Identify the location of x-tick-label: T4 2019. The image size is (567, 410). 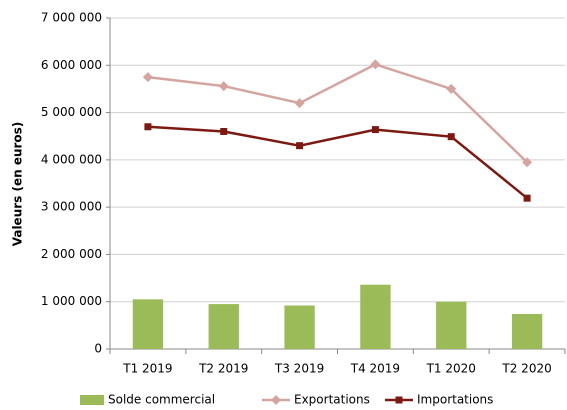
(375, 369).